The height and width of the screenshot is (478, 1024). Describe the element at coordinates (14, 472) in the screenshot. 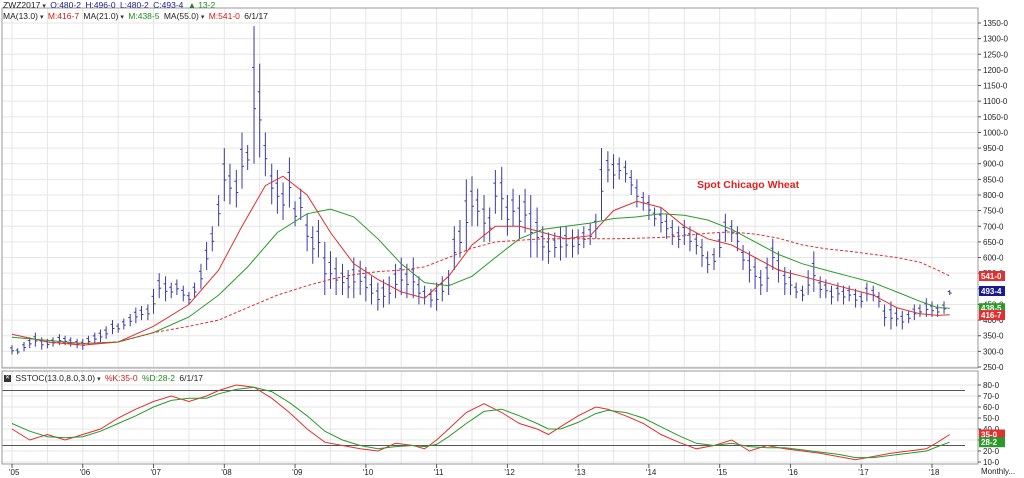

I see `x-tick-label: '05` at that location.